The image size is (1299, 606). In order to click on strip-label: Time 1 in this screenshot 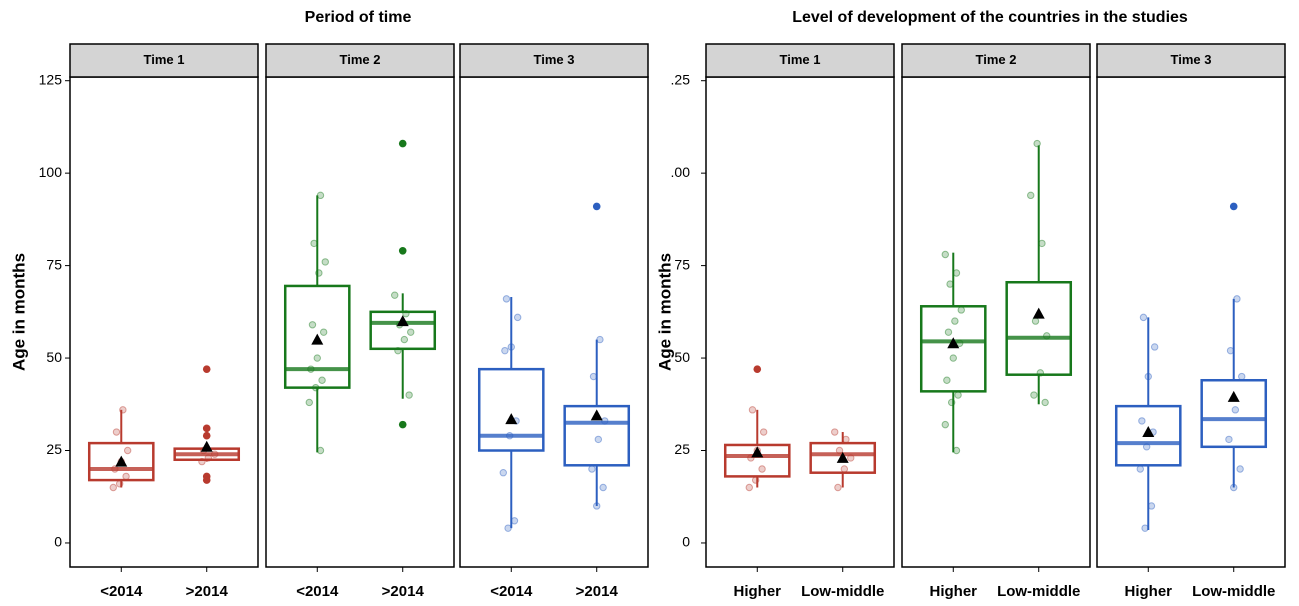, I will do `click(800, 59)`.